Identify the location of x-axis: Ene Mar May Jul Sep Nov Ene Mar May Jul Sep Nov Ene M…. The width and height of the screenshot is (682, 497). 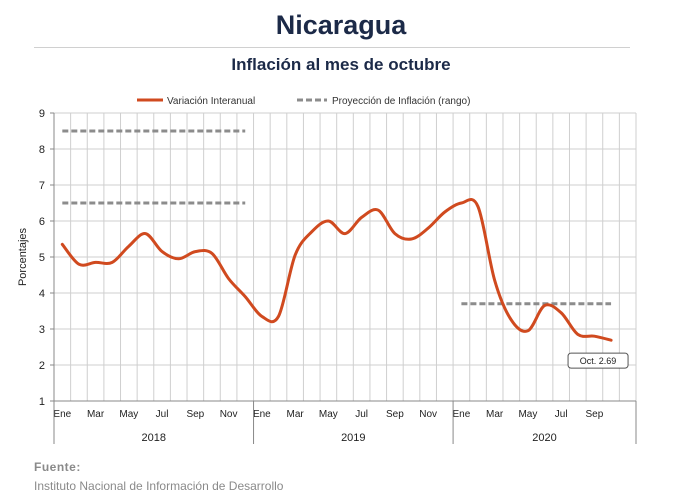
(345, 422).